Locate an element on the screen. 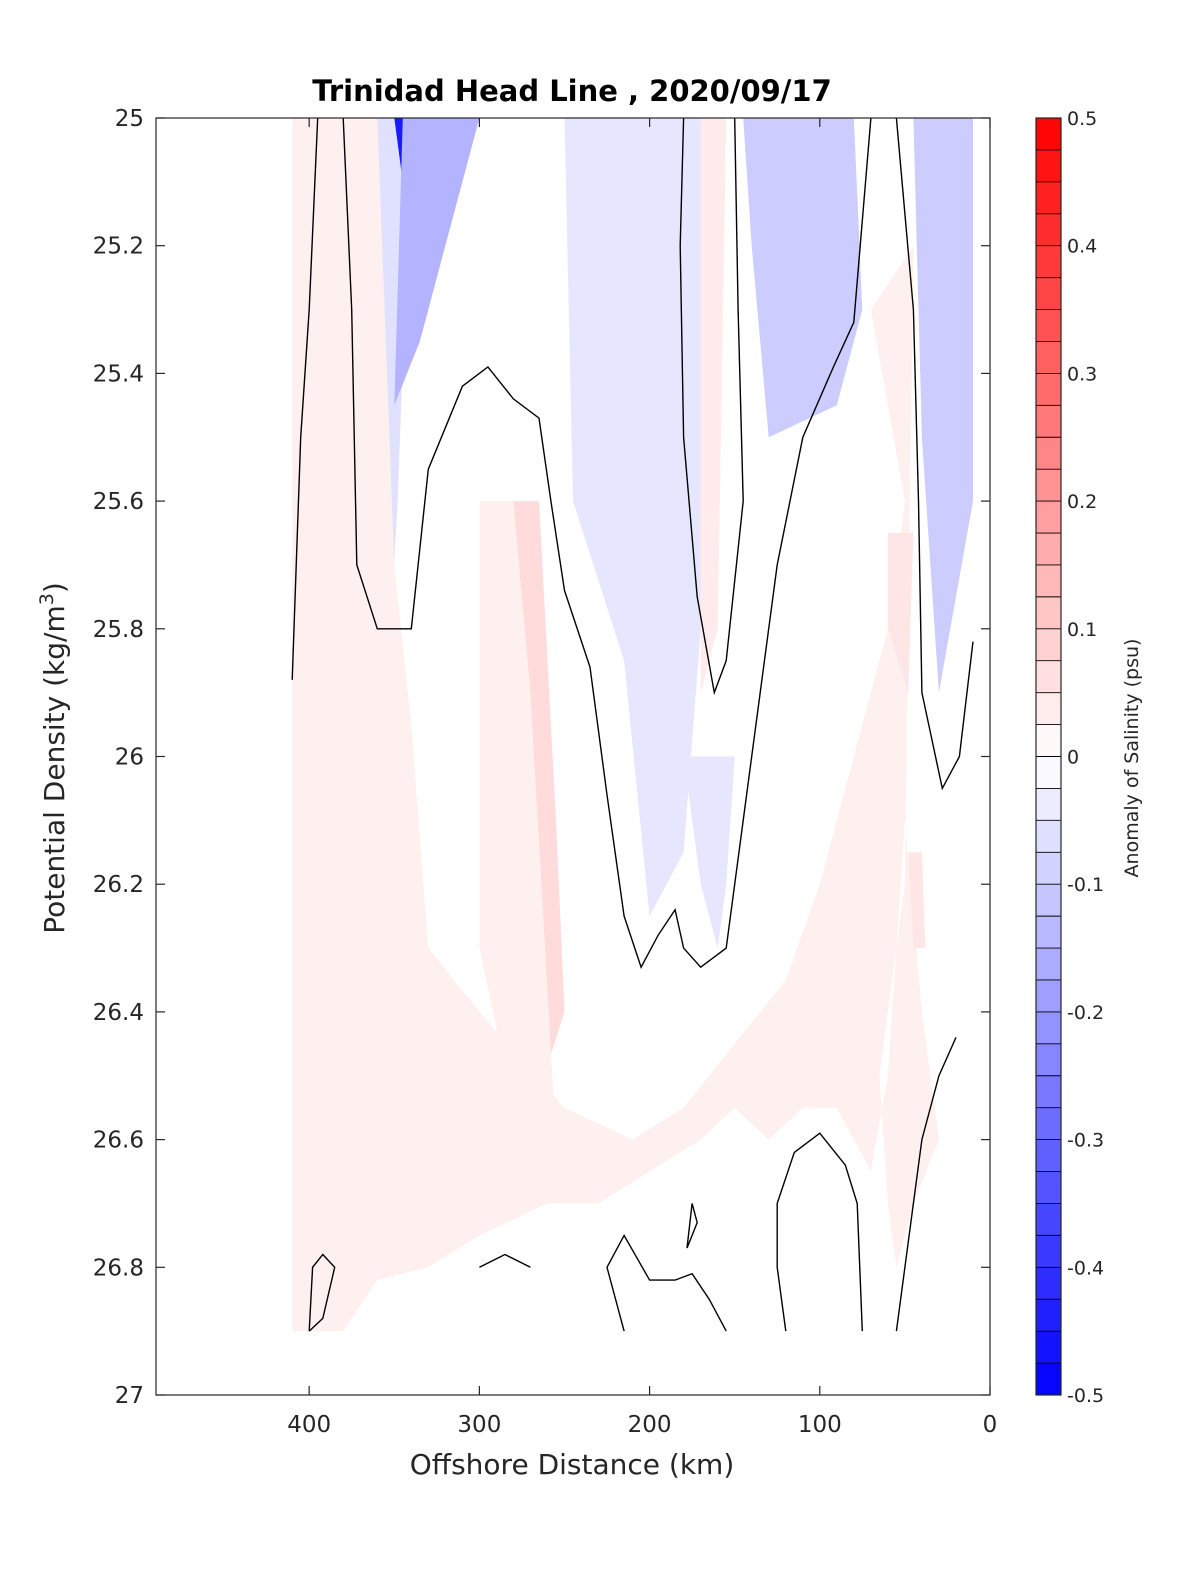 This screenshot has height=1575, width=1200. y-axis-label-main: Potential Density (kg/m is located at coordinates (54, 769).